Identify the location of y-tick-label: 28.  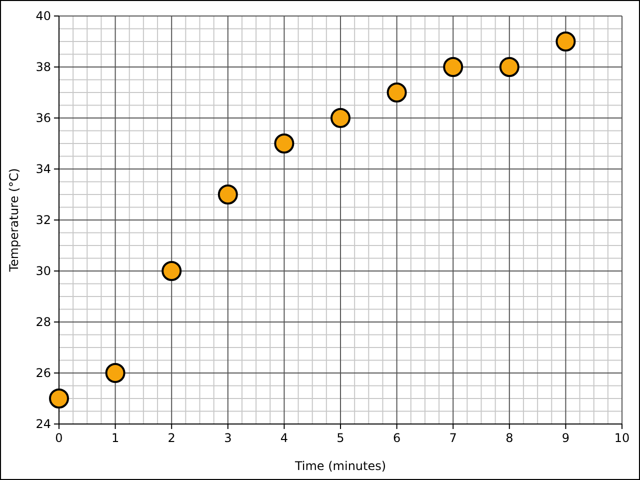
(43, 322).